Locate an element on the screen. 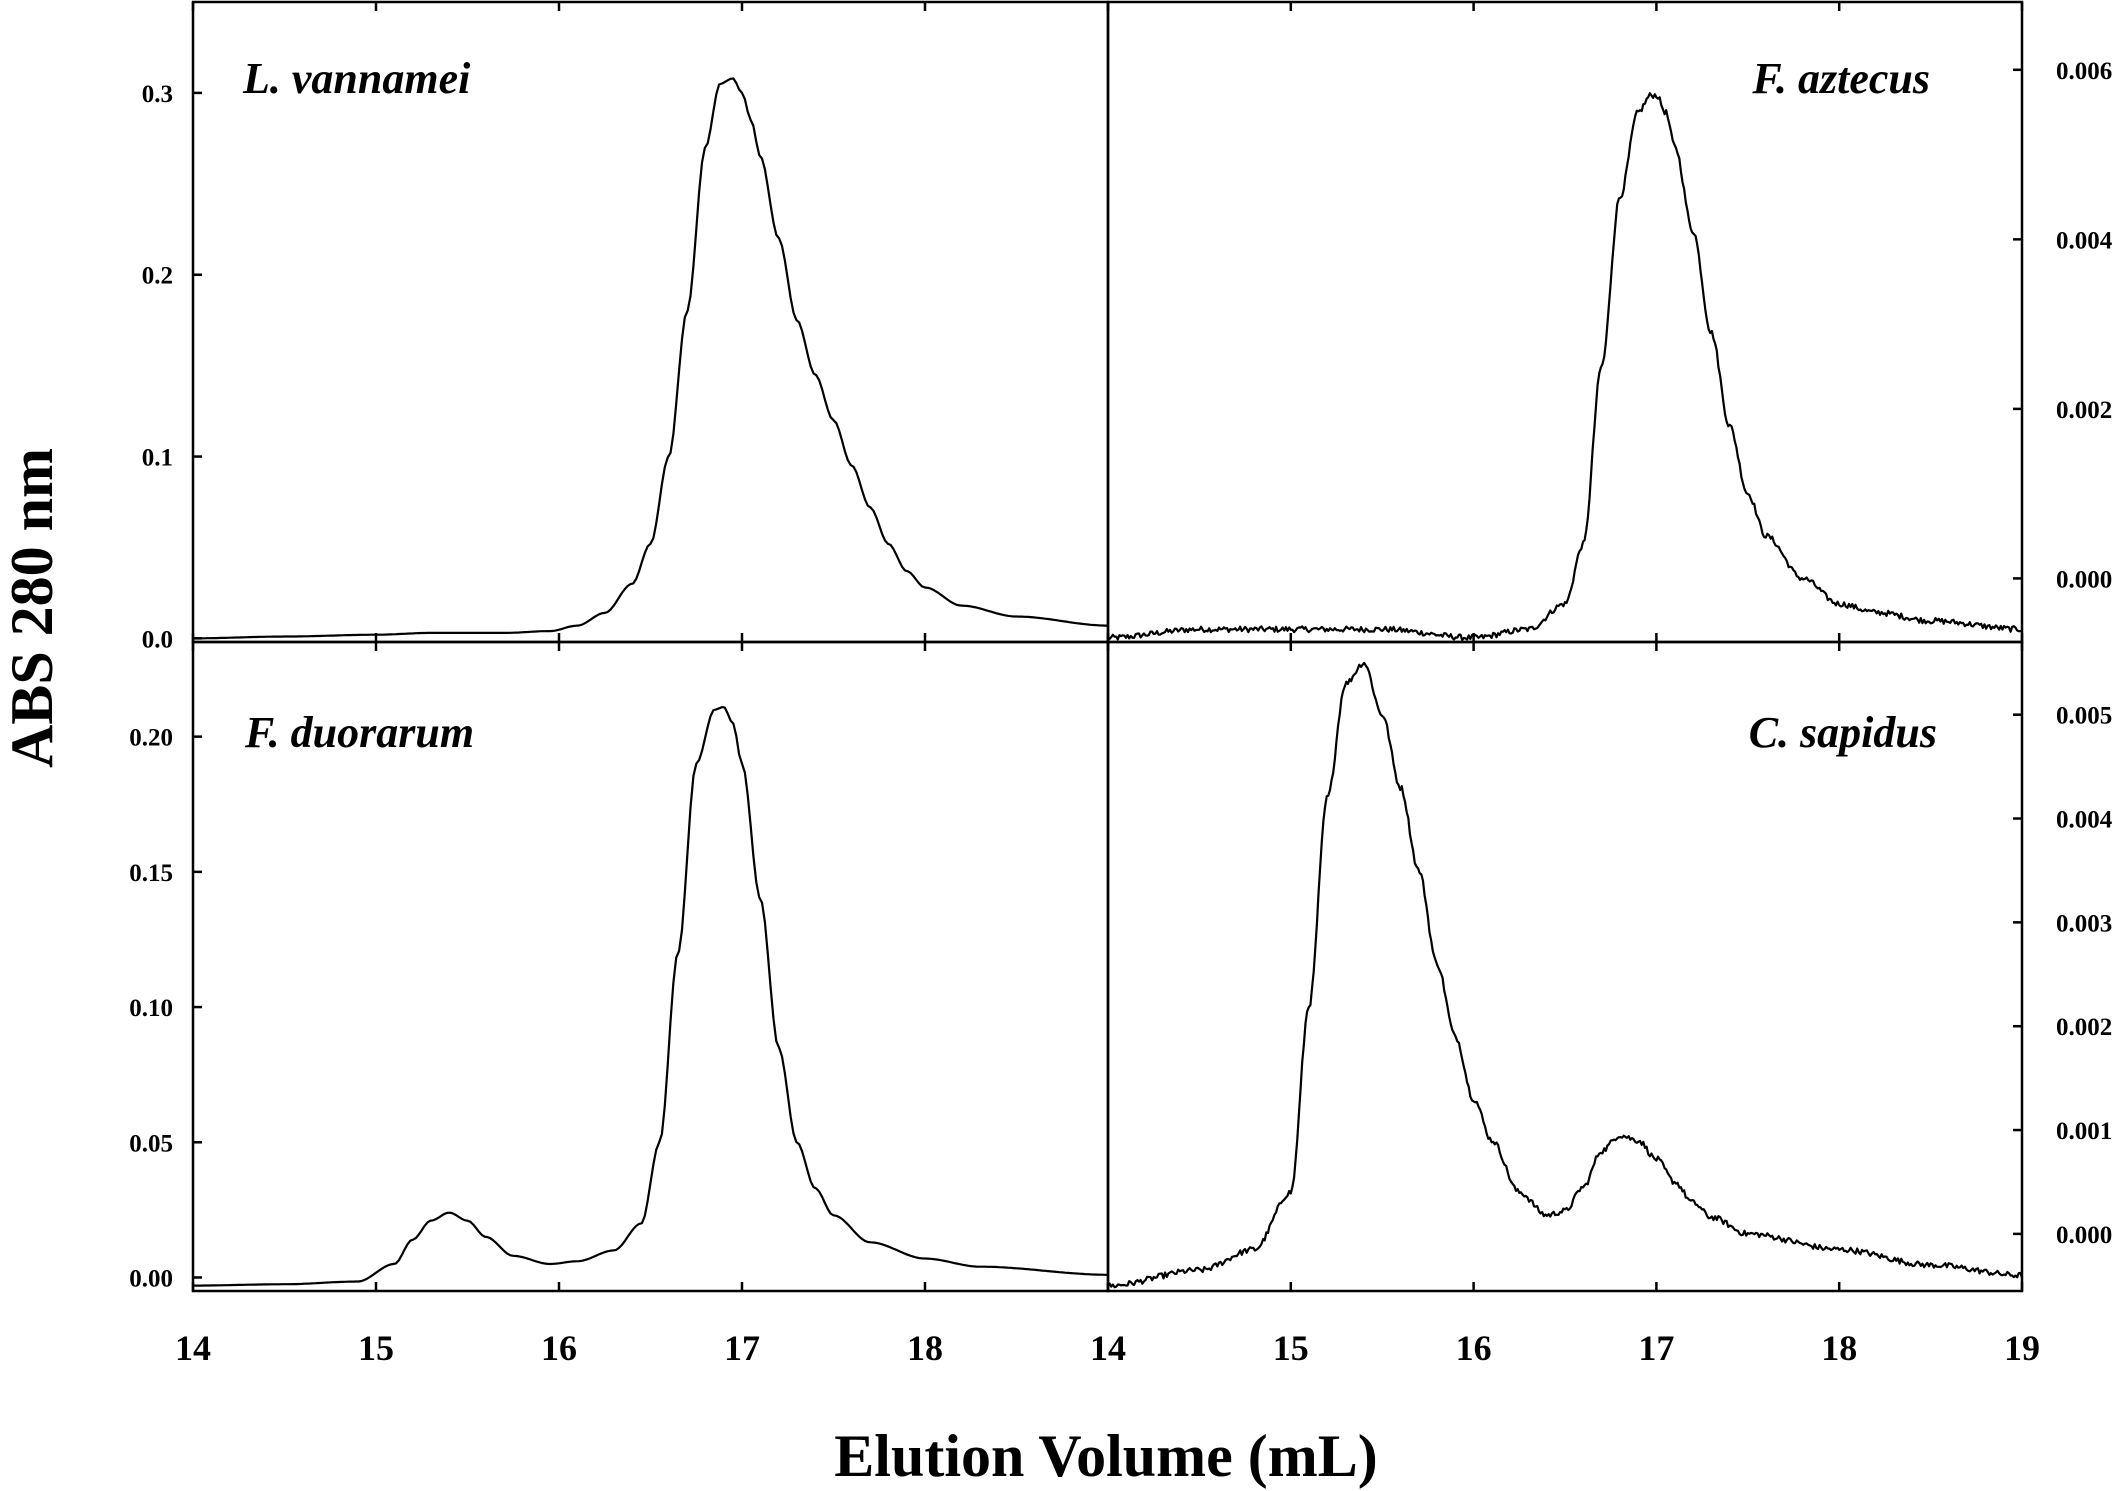 The width and height of the screenshot is (2126, 1491). y-tick-label: 0.1 is located at coordinates (157, 458).